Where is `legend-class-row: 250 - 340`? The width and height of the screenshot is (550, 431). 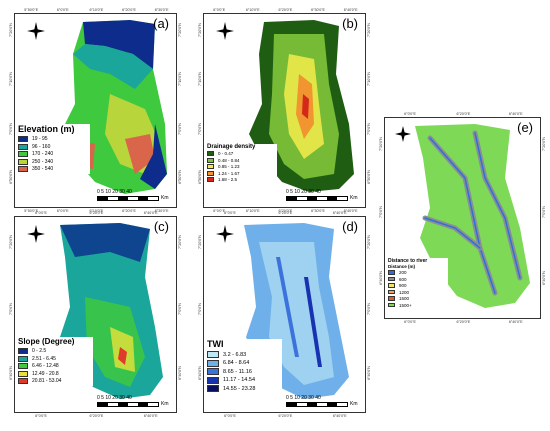
legend-class-row: 250 - 340 is located at coordinates (54, 161).